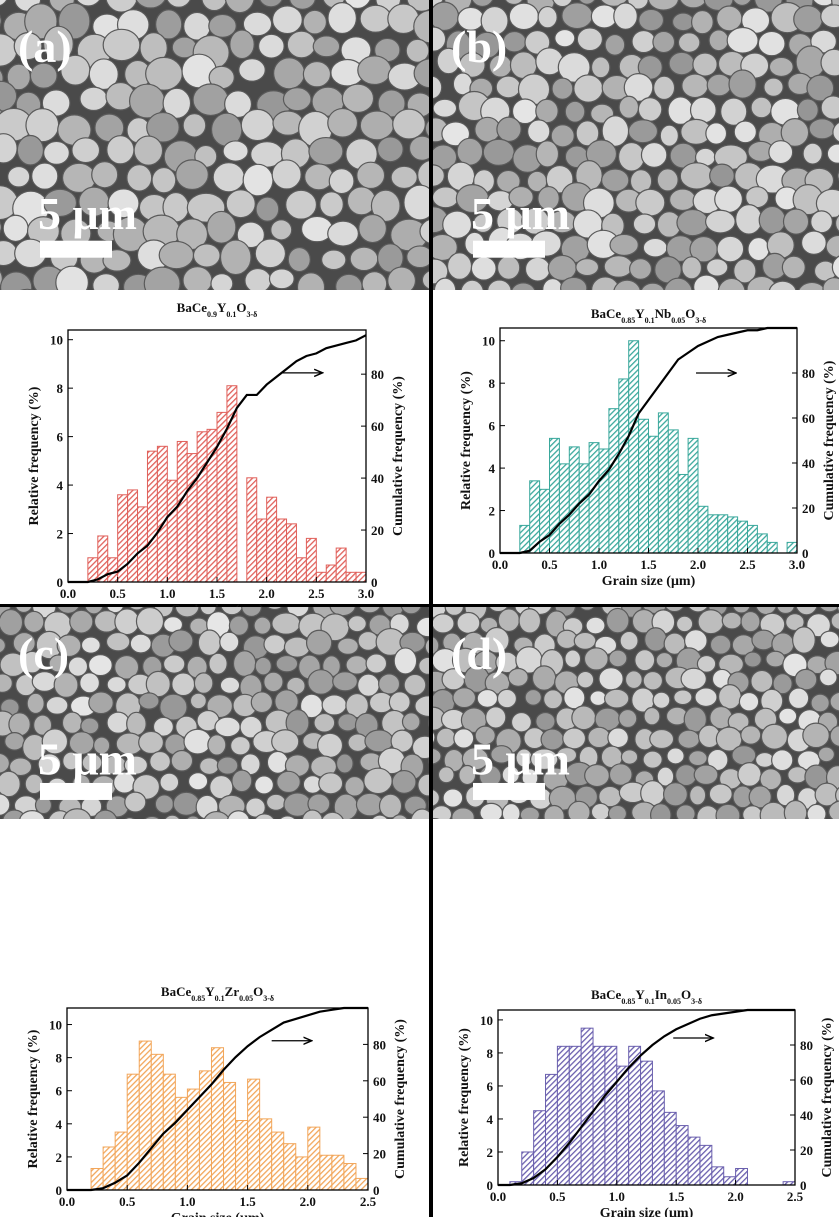  I want to click on scale-bar, so click(509, 791).